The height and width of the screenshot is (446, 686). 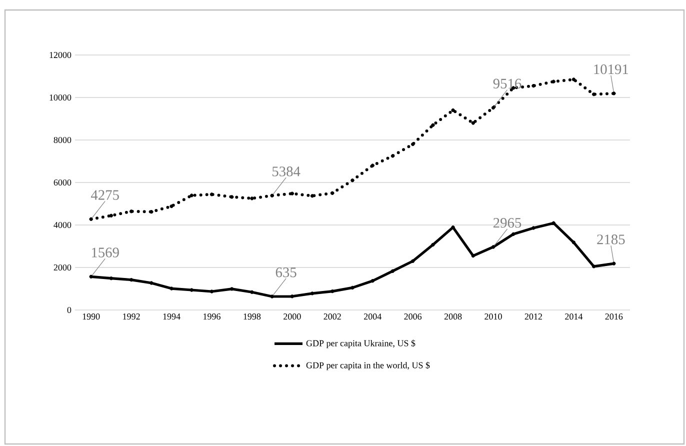 What do you see at coordinates (104, 195) in the screenshot?
I see `annotation: 4275` at bounding box center [104, 195].